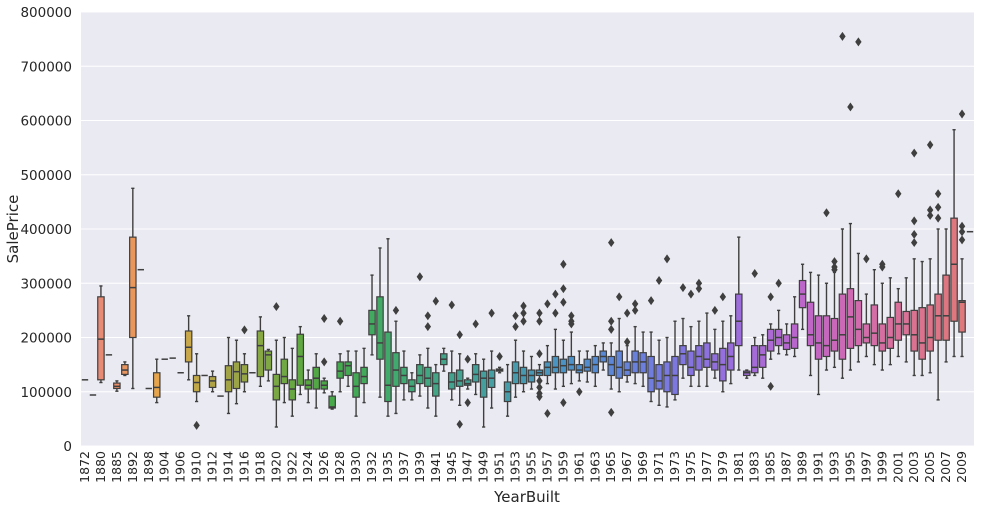 Image resolution: width=982 pixels, height=512 pixels. What do you see at coordinates (404, 375) in the screenshot?
I see `box-1937` at bounding box center [404, 375].